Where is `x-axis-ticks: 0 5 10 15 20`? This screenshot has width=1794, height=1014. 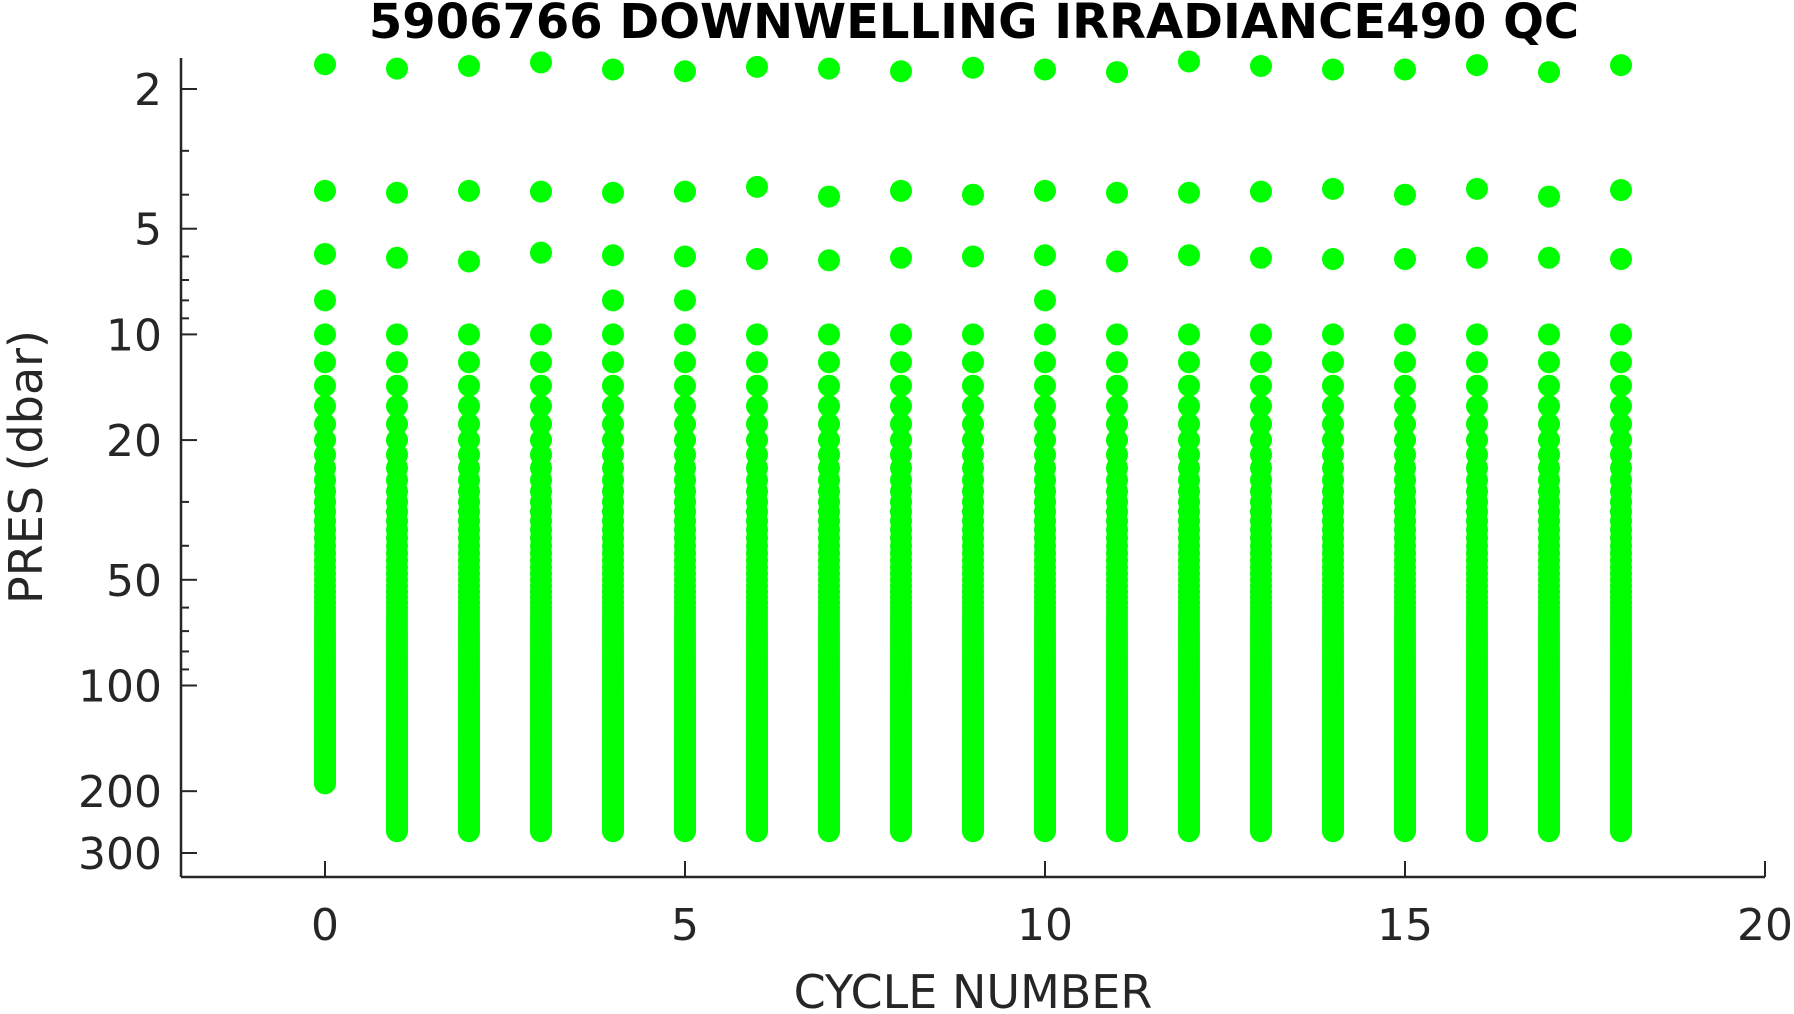
x-axis-ticks: 0 5 10 15 20 is located at coordinates (1052, 906).